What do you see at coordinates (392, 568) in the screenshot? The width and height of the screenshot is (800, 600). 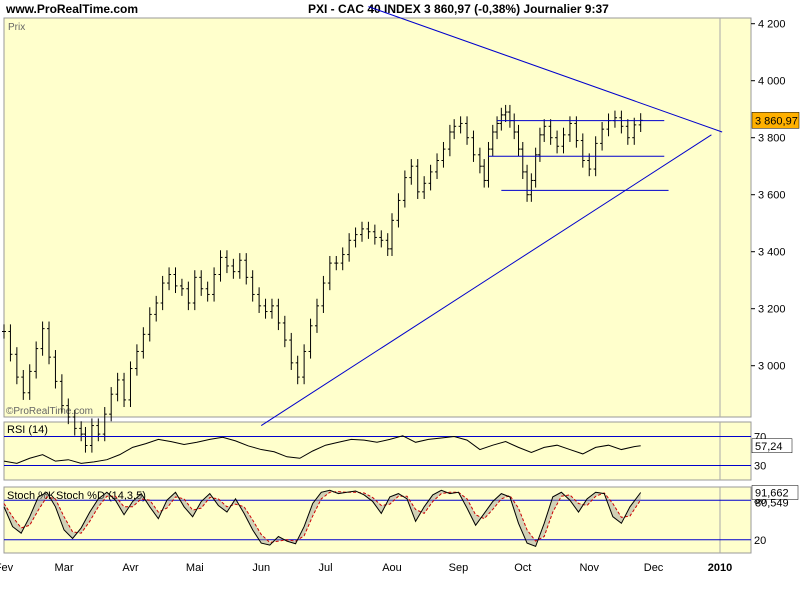 I see `x-tick-label: Aou` at bounding box center [392, 568].